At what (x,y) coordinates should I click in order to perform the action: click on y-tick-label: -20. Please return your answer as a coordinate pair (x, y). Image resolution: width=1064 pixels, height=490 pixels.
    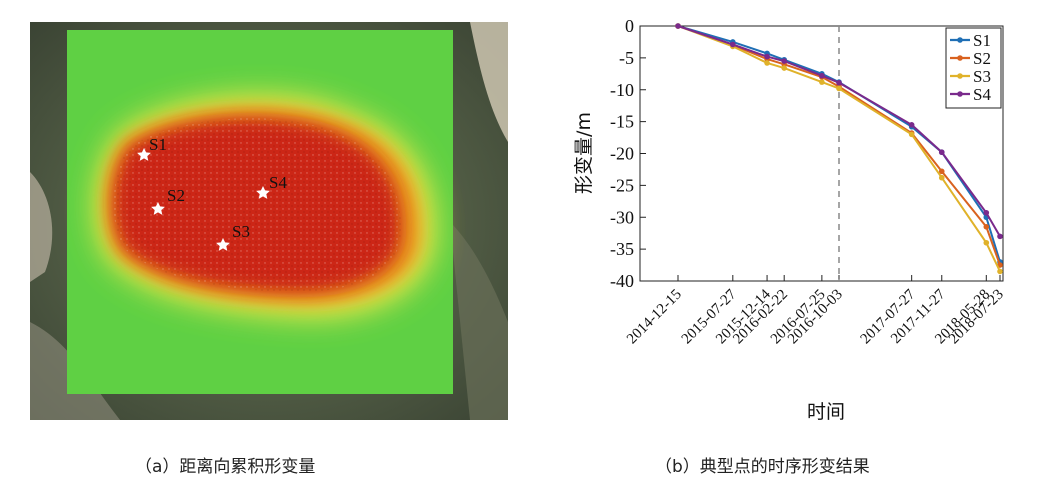
    Looking at the image, I should click on (622, 154).